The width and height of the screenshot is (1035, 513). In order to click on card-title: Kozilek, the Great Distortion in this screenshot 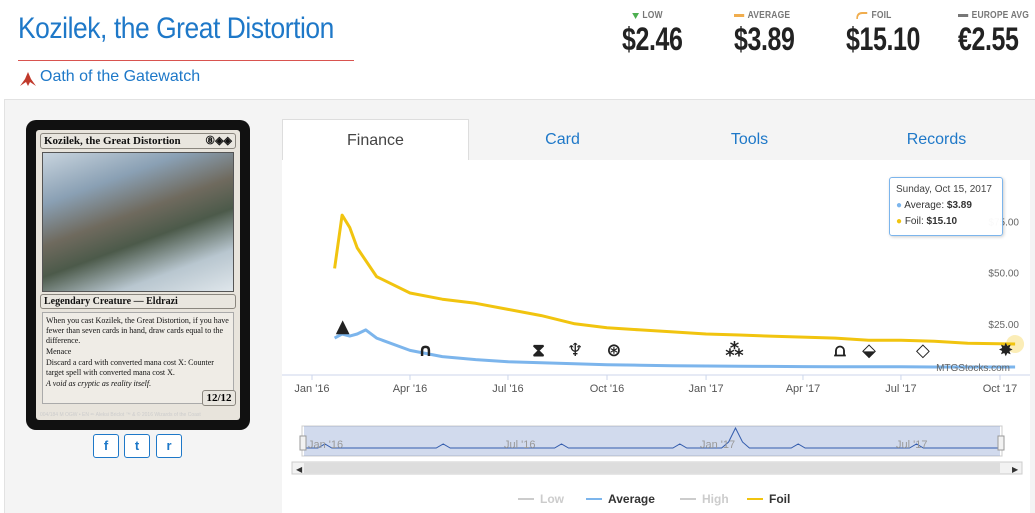, I will do `click(176, 28)`.